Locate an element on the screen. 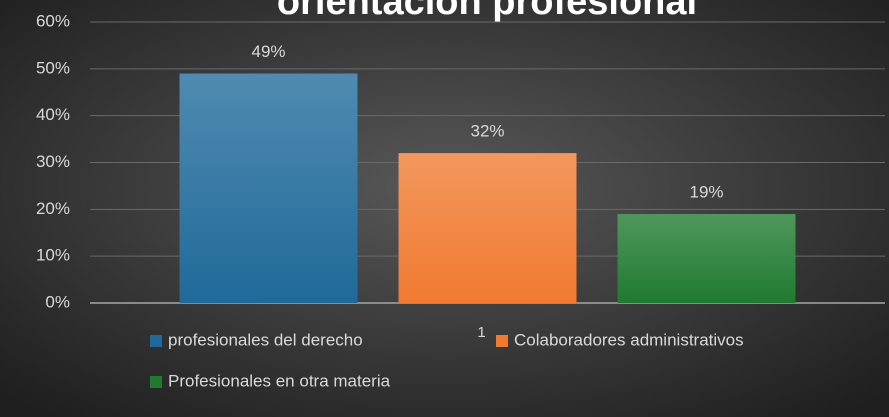  x-tick-label: 1 is located at coordinates (481, 332).